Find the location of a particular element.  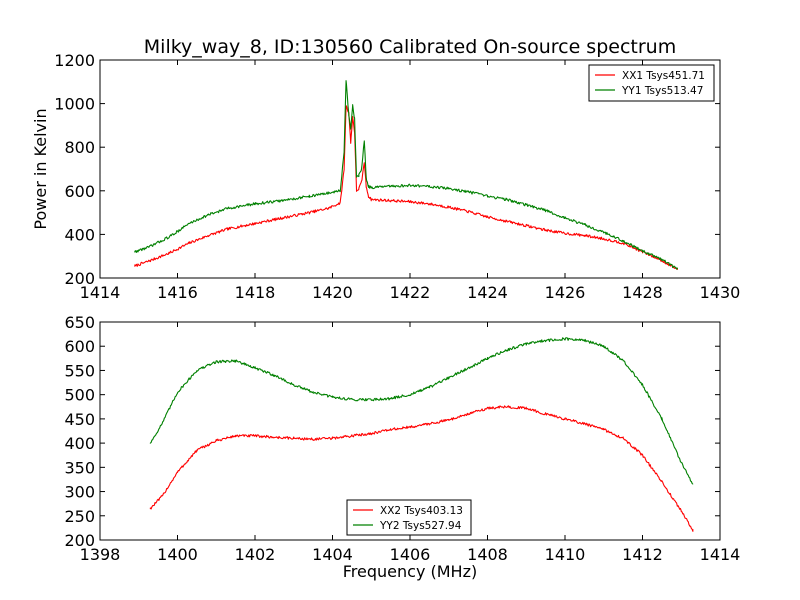

legend: XX1 Tsys451.71 YY1 Tsys513.47 is located at coordinates (651, 83).